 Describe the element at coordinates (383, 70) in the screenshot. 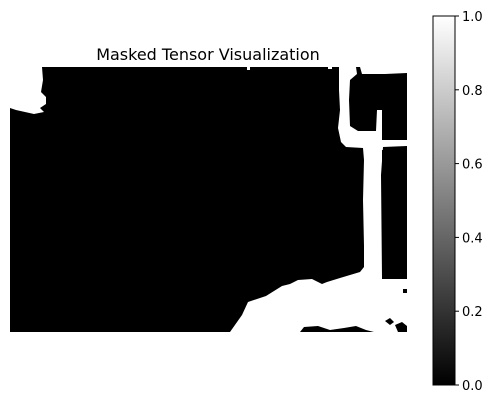

I see `mask-region-top-right-strip` at that location.